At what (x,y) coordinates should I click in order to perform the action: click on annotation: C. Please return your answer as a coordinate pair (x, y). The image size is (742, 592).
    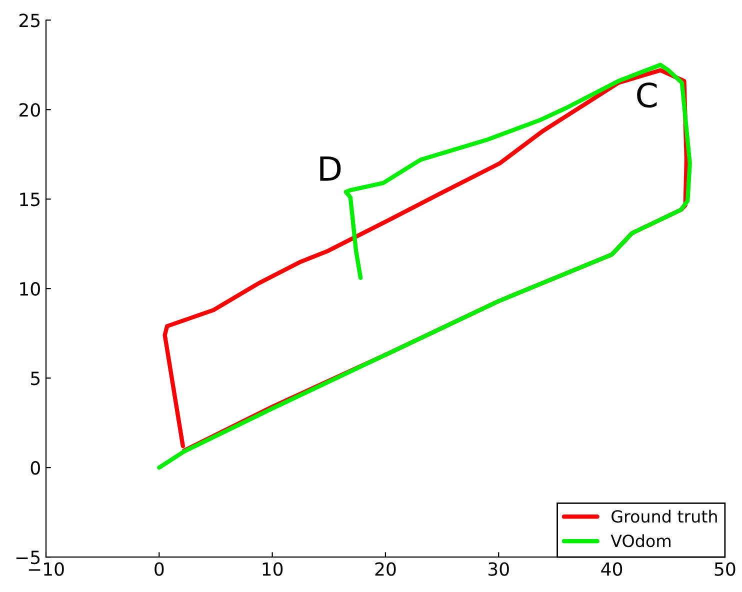
    Looking at the image, I should click on (647, 95).